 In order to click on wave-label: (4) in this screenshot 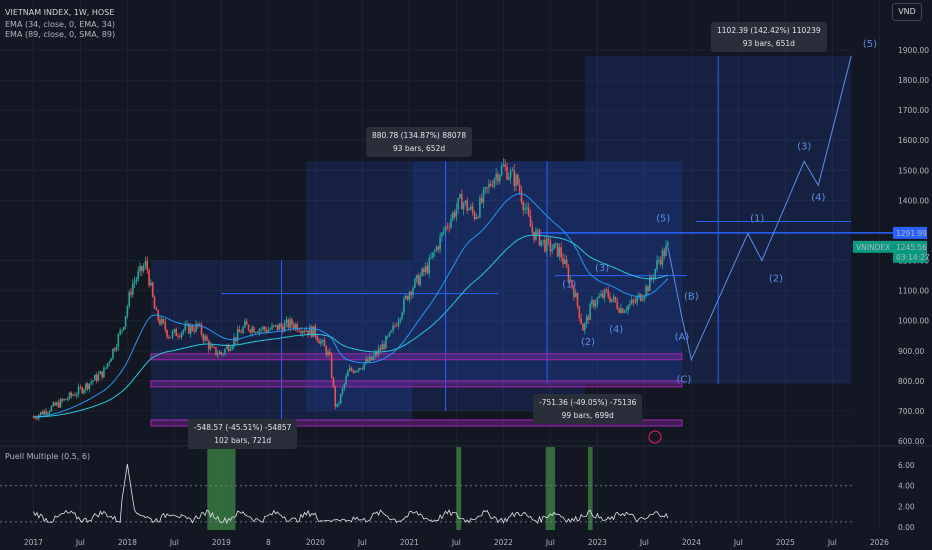, I will do `click(818, 197)`.